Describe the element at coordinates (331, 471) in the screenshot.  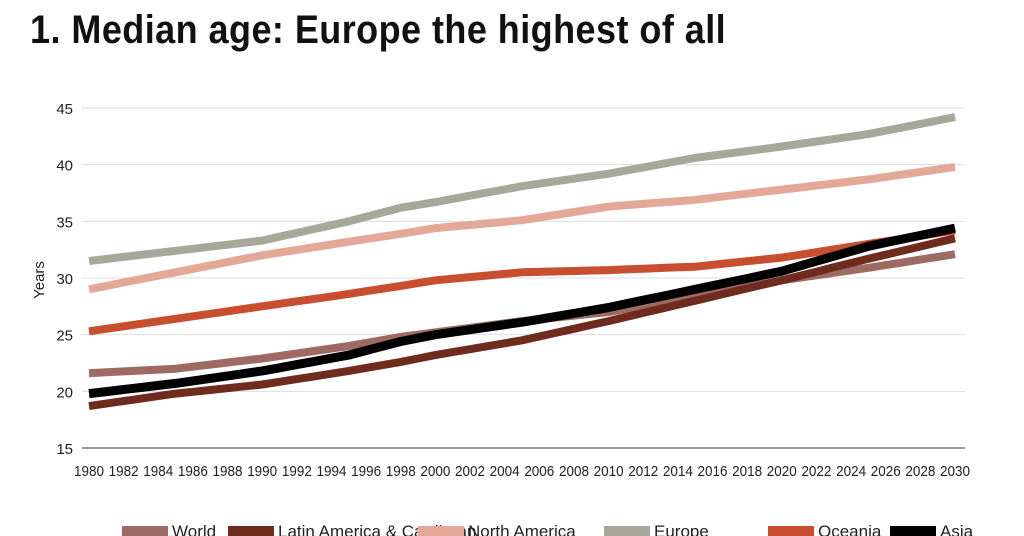
I see `x-tick-label: 1994` at that location.